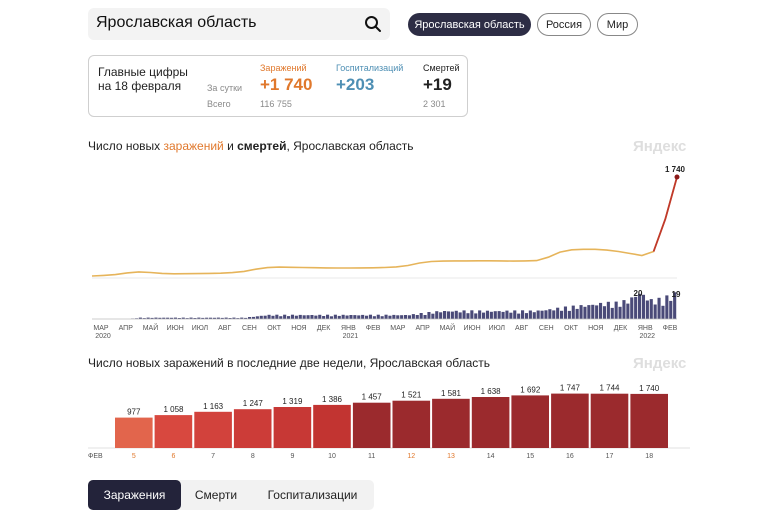 The width and height of the screenshot is (767, 511). I want to click on category-tick-label: 14, so click(491, 456).